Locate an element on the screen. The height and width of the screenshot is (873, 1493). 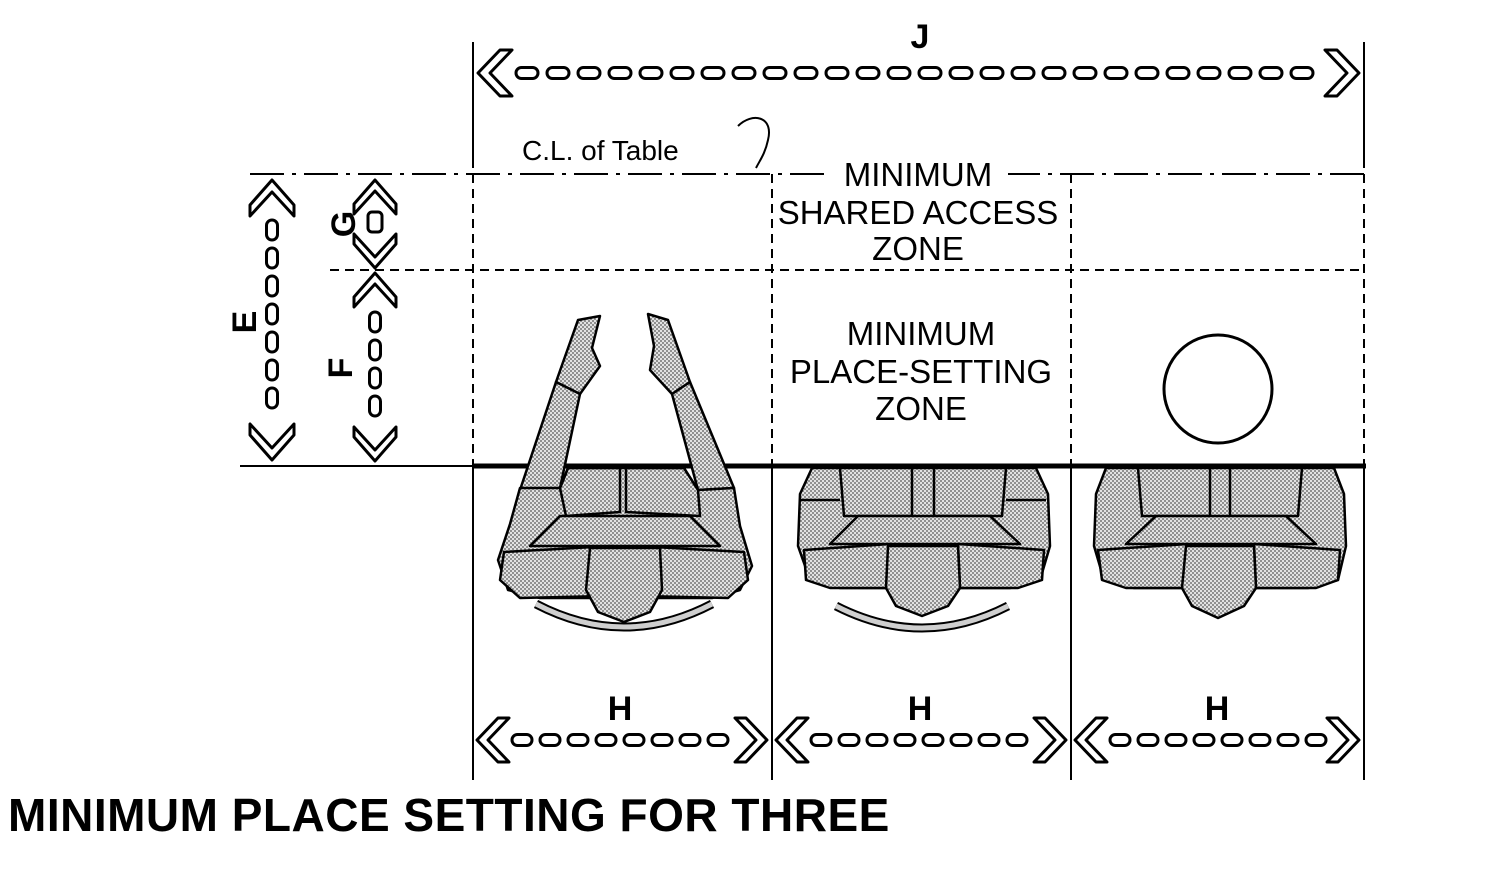
dimension-f: F is located at coordinates (360, 367).